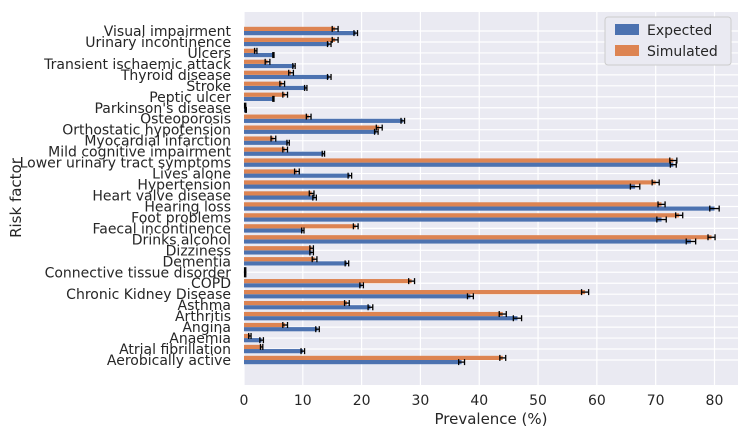 The height and width of the screenshot is (441, 749). Describe the element at coordinates (181, 218) in the screenshot. I see `y-tick-label: Foot problems` at that location.